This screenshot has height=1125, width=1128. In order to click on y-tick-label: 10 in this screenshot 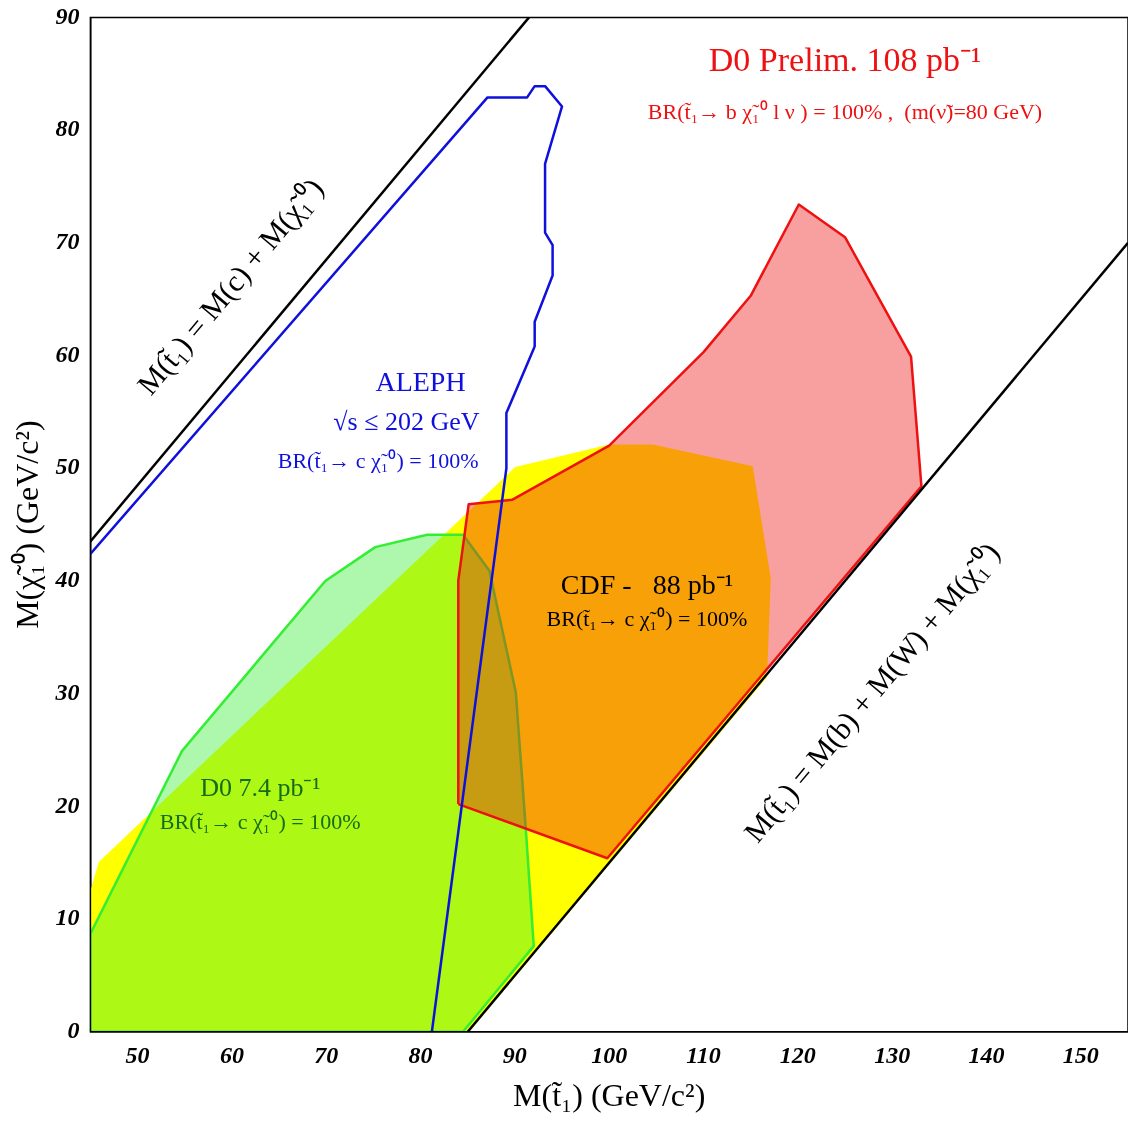, I will do `click(67, 917)`.